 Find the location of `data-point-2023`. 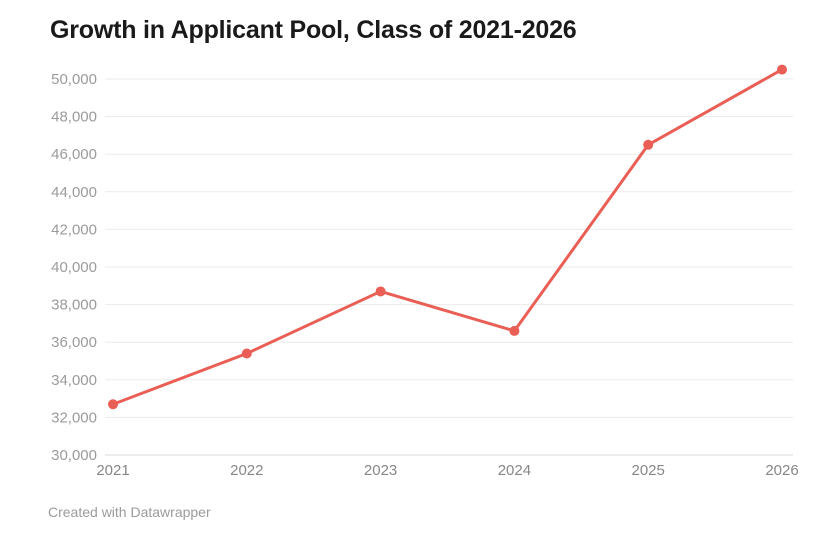

data-point-2023 is located at coordinates (380, 291).